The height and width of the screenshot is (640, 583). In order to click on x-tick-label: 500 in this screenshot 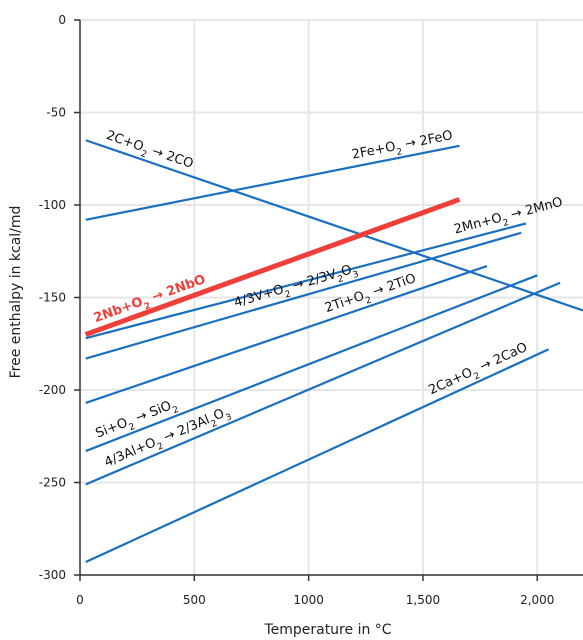, I will do `click(194, 600)`.